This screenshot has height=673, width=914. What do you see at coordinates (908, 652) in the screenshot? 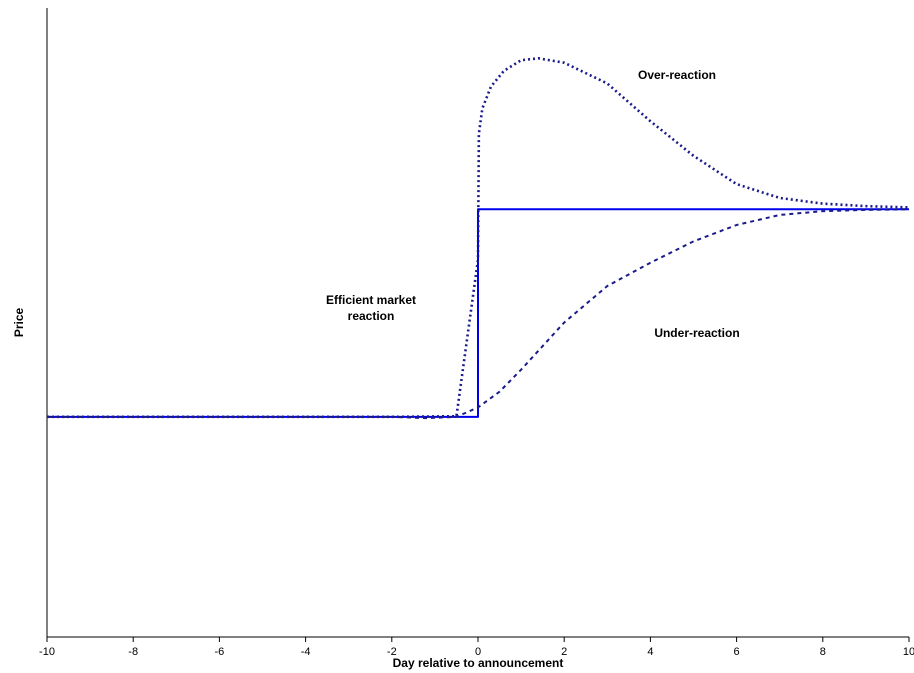
I see `x-tick-label: 10` at bounding box center [908, 652].